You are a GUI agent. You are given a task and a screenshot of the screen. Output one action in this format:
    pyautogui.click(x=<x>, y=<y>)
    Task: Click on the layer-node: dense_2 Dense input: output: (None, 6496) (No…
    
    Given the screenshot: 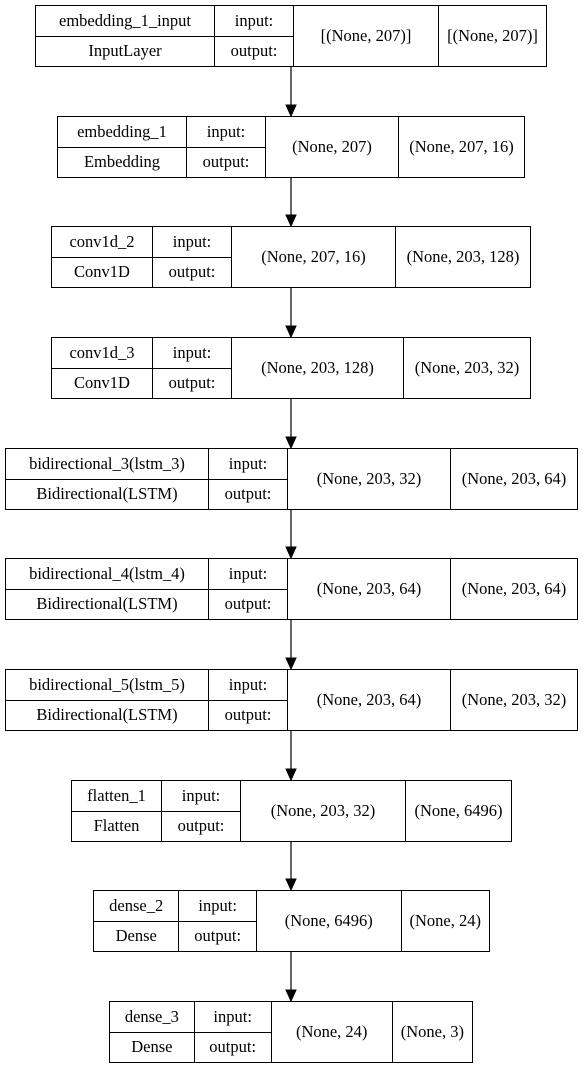 What is the action you would take?
    pyautogui.click(x=291, y=921)
    